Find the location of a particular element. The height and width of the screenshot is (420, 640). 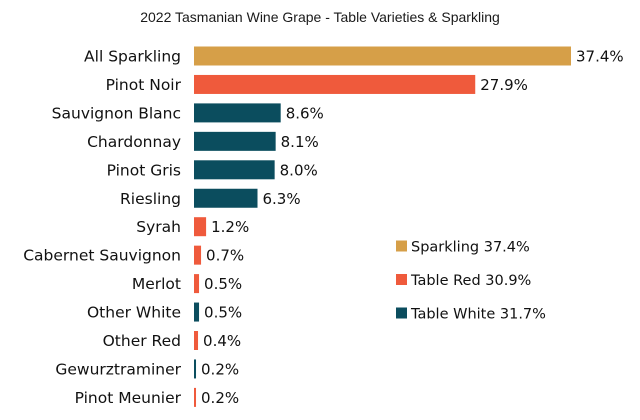

legend-label-table-red: Table Red 30.9% is located at coordinates (470, 281).